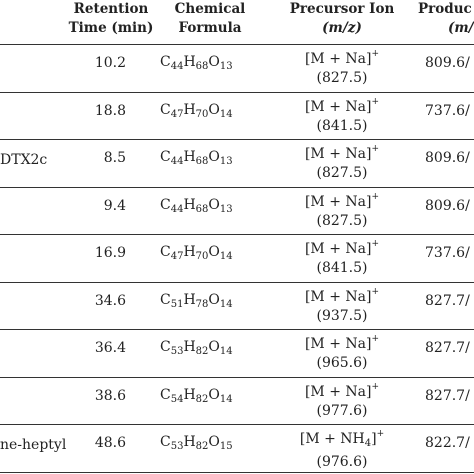 The width and height of the screenshot is (474, 474). I want to click on row-product-ion: 822.7/, so click(447, 443).